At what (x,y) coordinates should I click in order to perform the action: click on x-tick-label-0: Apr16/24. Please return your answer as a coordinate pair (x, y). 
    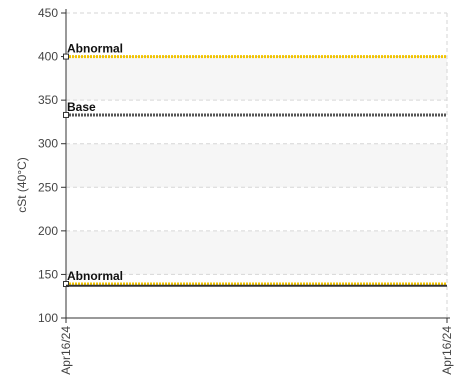
    Looking at the image, I should click on (66, 350).